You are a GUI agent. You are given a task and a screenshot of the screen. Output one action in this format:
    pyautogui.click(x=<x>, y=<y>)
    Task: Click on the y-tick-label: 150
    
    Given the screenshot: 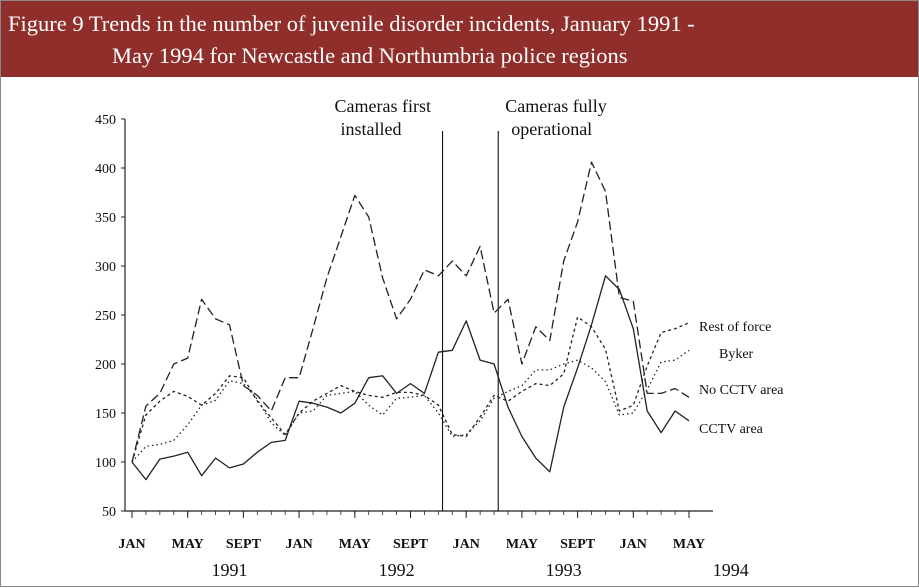 What is the action you would take?
    pyautogui.click(x=105, y=414)
    